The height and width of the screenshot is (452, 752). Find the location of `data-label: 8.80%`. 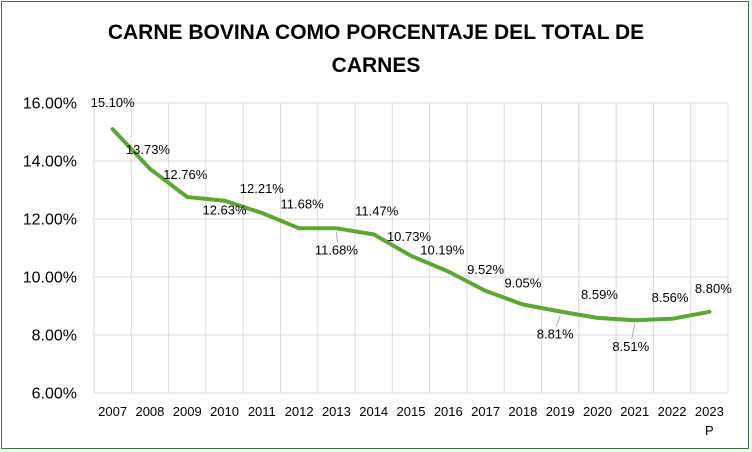

data-label: 8.80% is located at coordinates (713, 288).